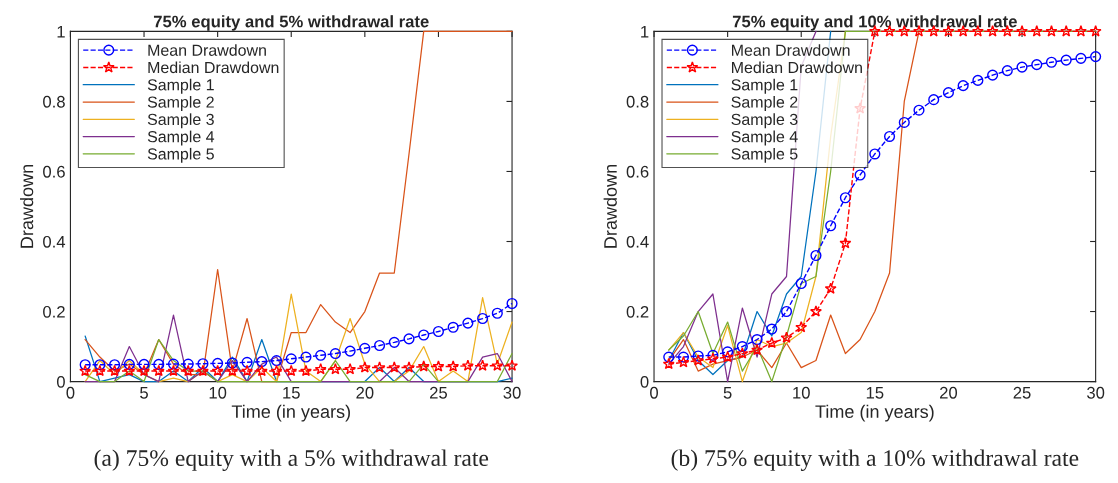 This screenshot has width=1118, height=483. Describe the element at coordinates (291, 23) in the screenshot. I see `chart-title: 75% equity and 5% withdrawal rate` at that location.